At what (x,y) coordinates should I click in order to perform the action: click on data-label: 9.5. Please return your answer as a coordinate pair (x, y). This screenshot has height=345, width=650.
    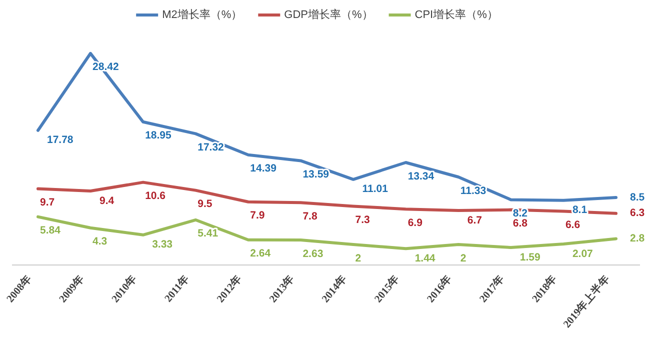
    Looking at the image, I should click on (205, 204).